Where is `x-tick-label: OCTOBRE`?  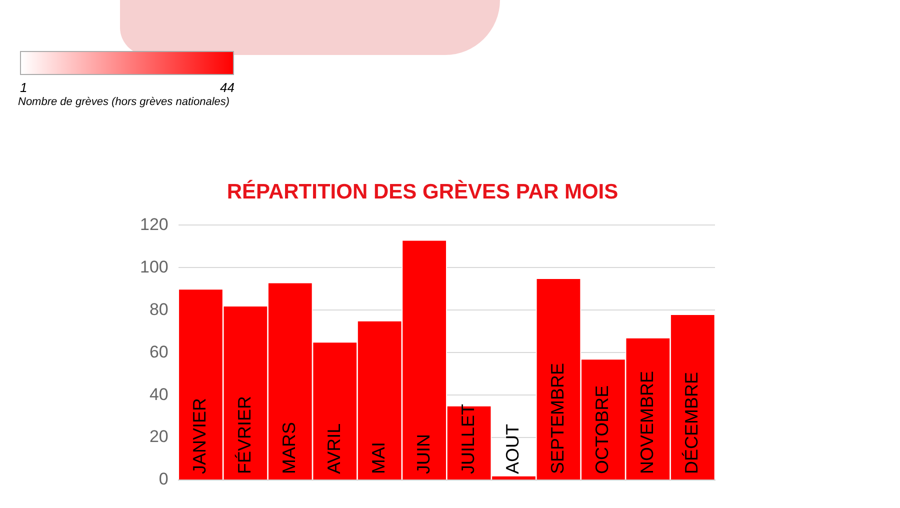
x-tick-label: OCTOBRE is located at coordinates (602, 429).